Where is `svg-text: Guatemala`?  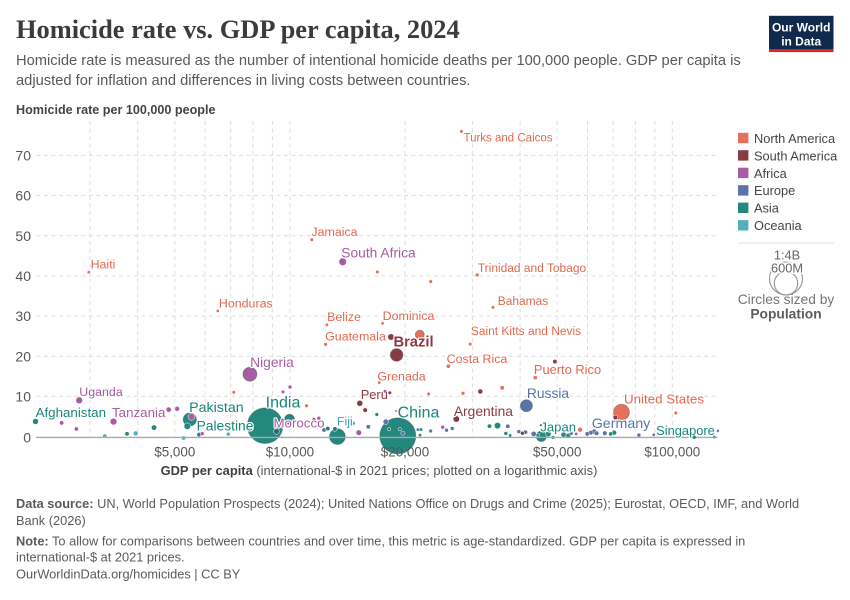 svg-text: Guatemala is located at coordinates (355, 336).